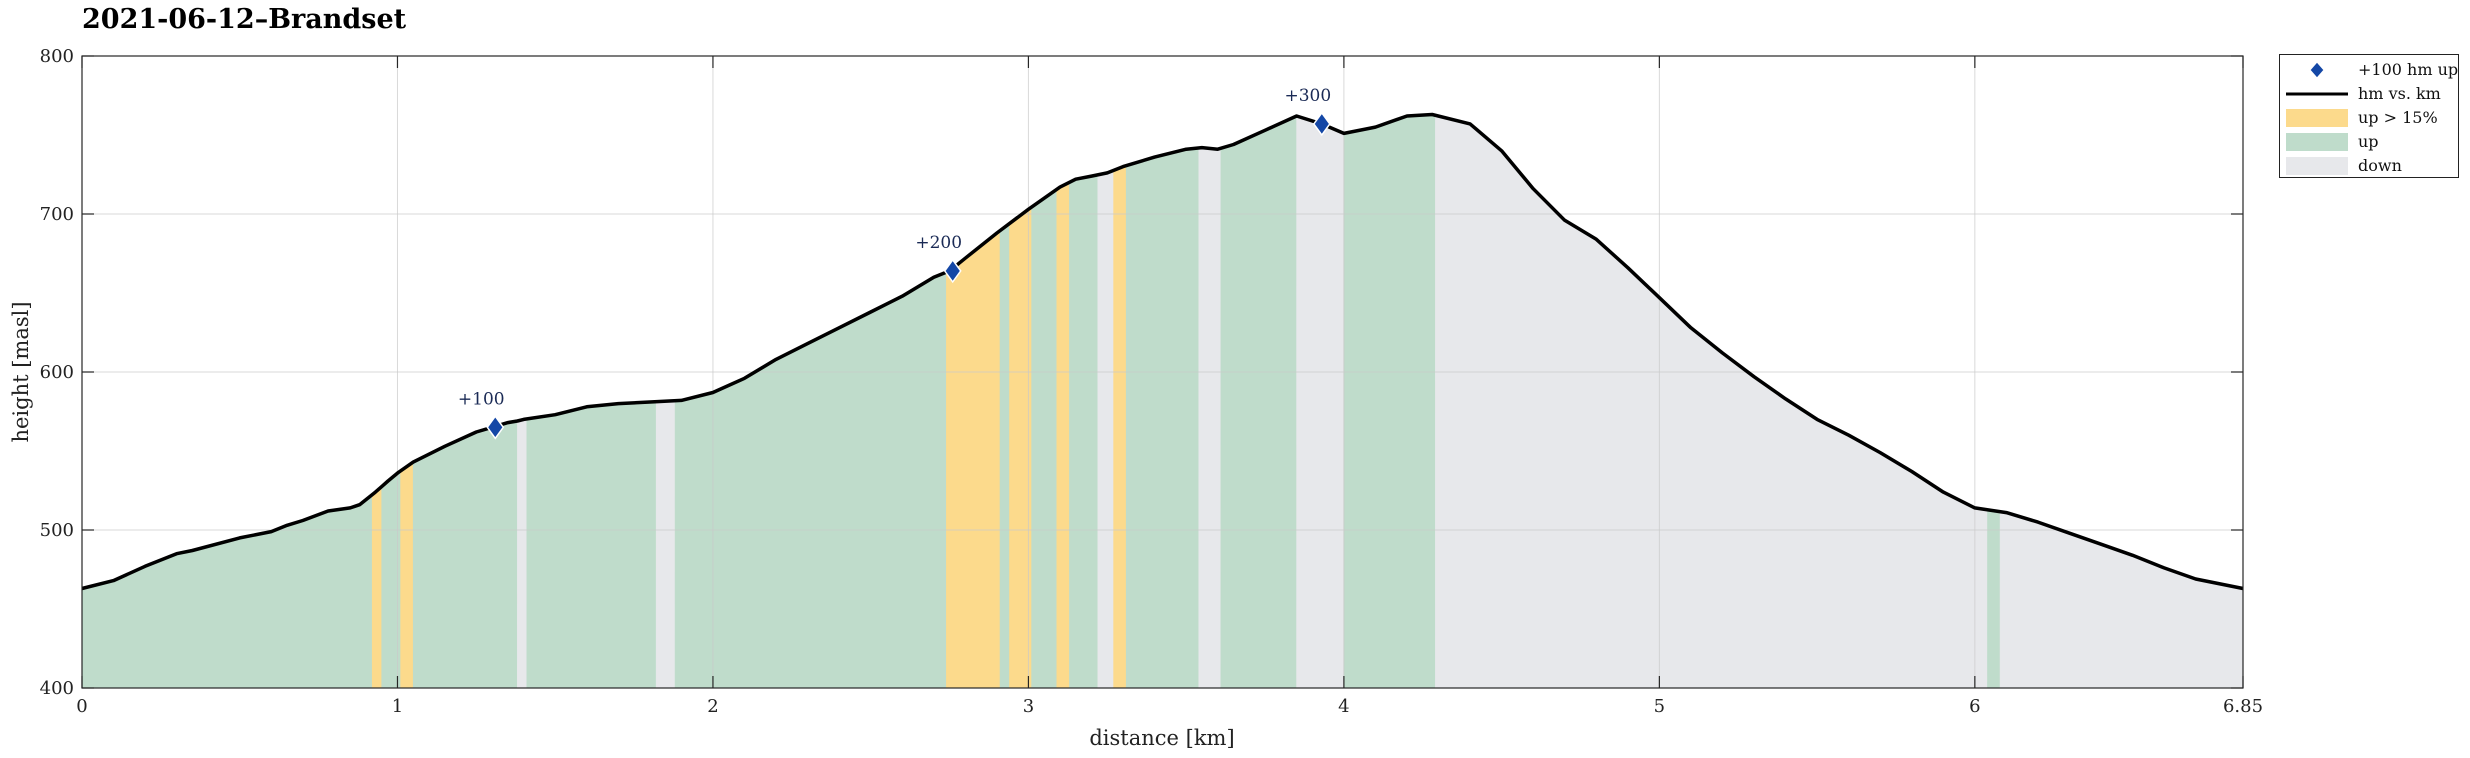  Describe the element at coordinates (1659, 706) in the screenshot. I see `x-tick-label: 5` at that location.